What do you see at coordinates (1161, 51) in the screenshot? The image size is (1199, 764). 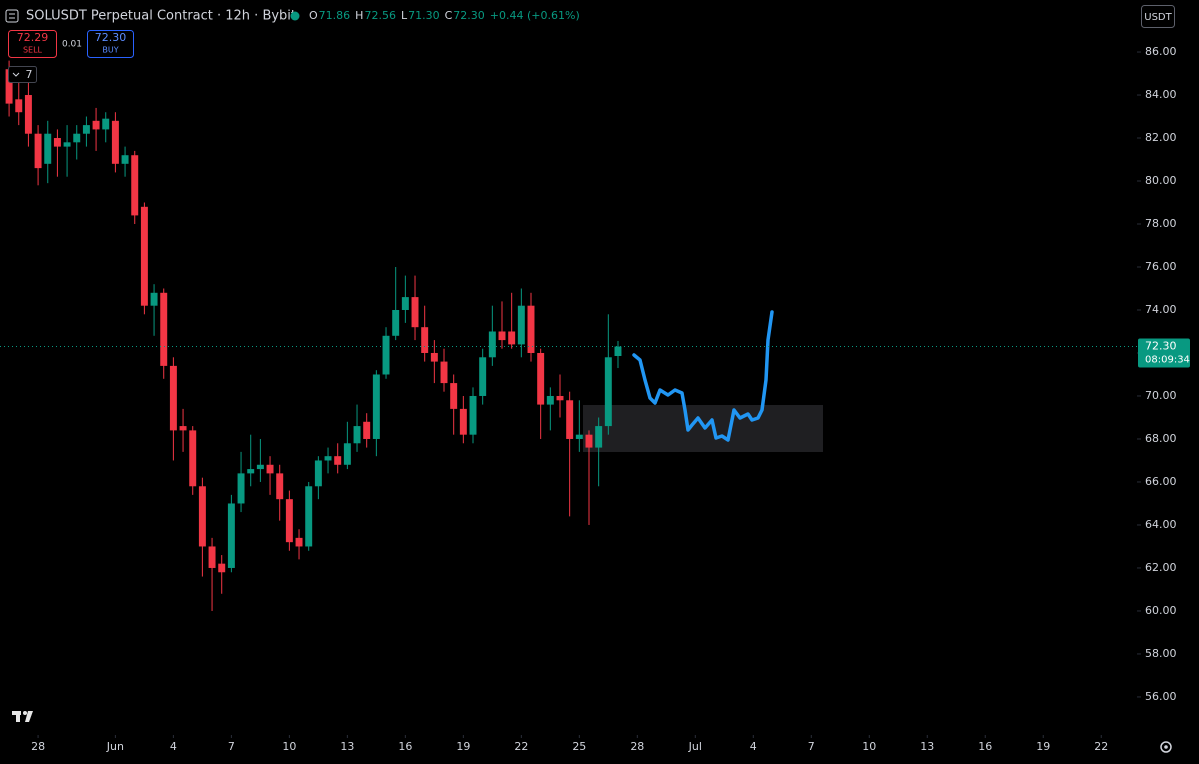 I see `y-tick-label: 86.00` at bounding box center [1161, 51].